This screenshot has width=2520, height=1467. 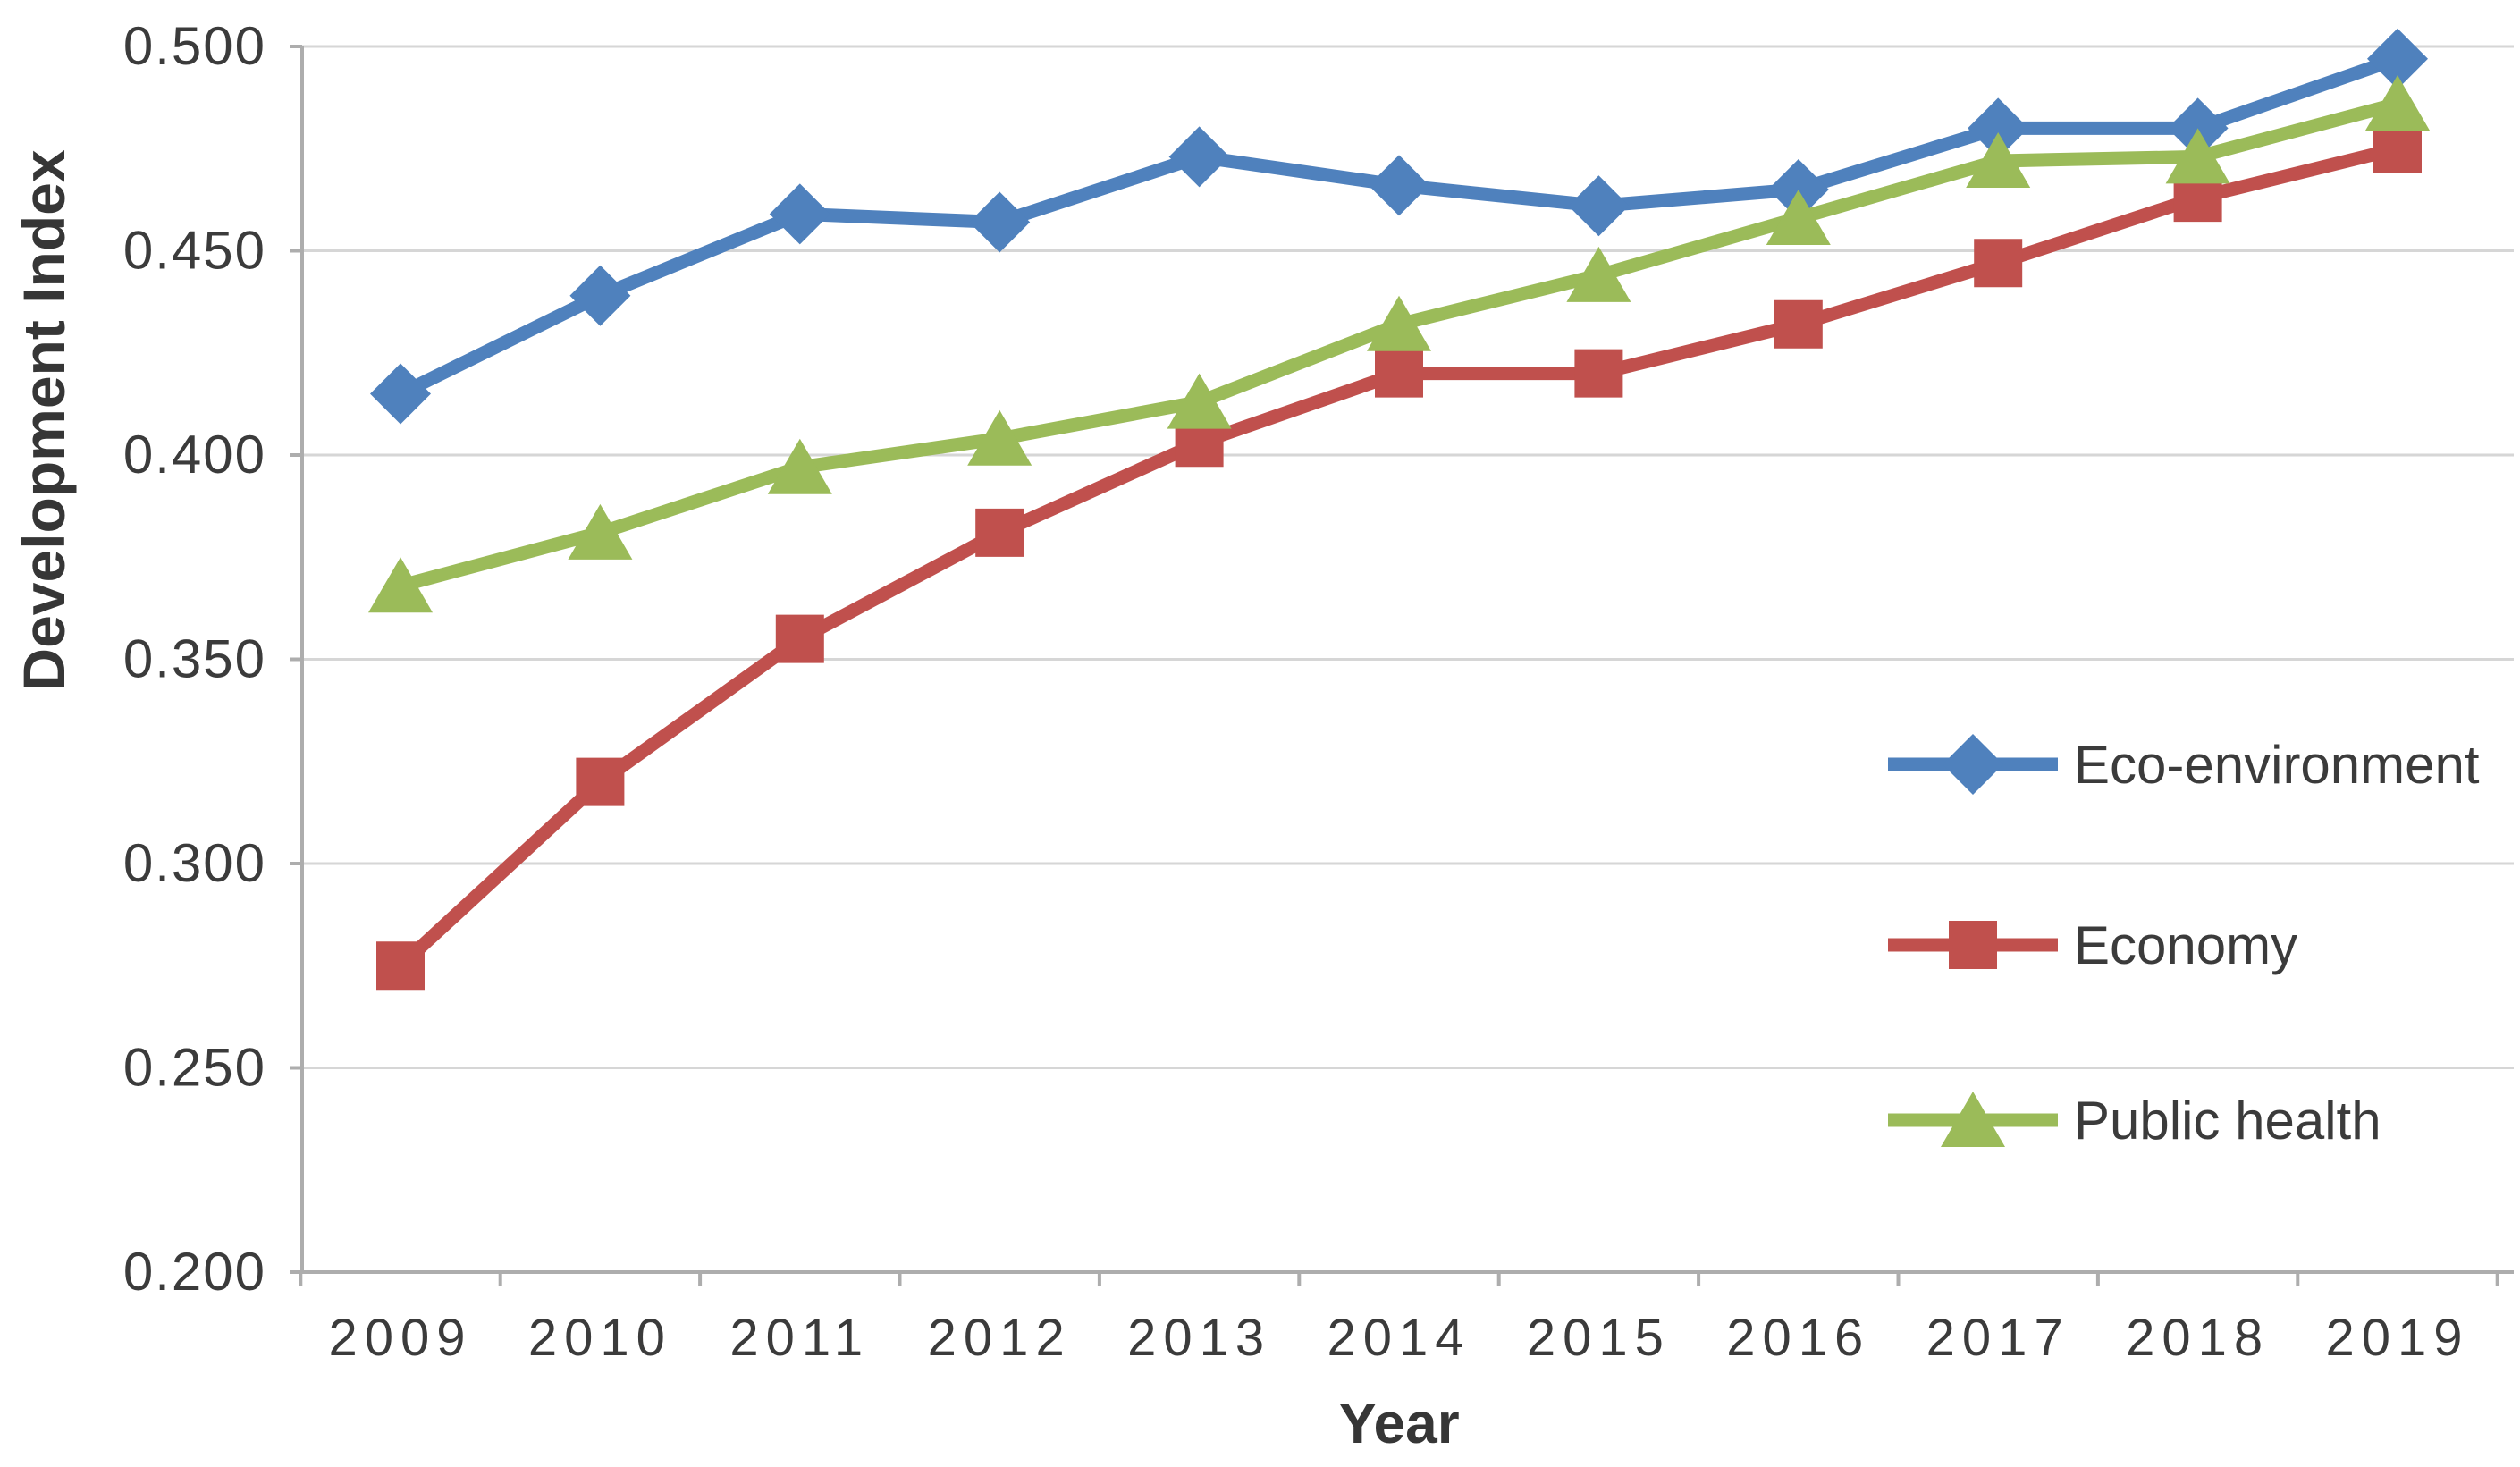 What do you see at coordinates (1399, 1338) in the screenshot?
I see `x-tick-label: 2014` at bounding box center [1399, 1338].